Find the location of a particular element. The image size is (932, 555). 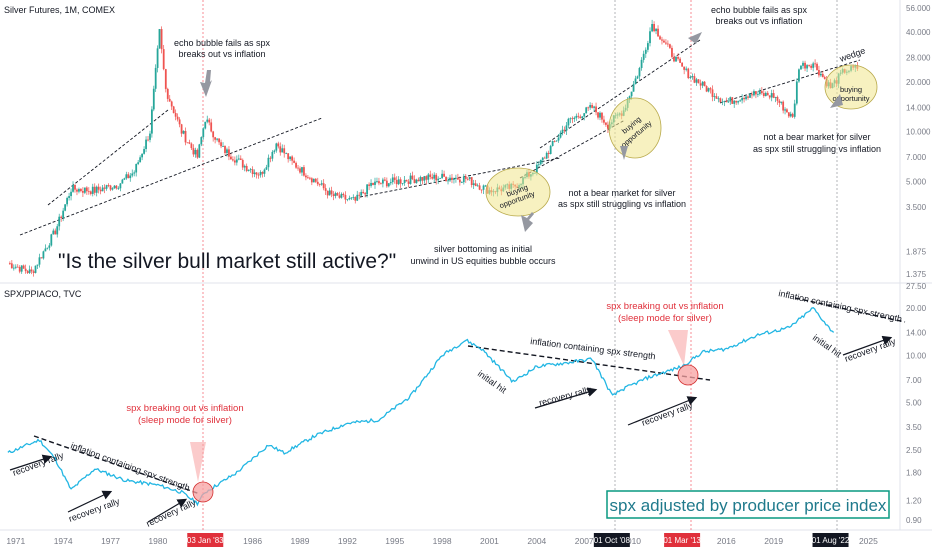

echo-text-1a: echo bubble fails as spx is located at coordinates (222, 43).